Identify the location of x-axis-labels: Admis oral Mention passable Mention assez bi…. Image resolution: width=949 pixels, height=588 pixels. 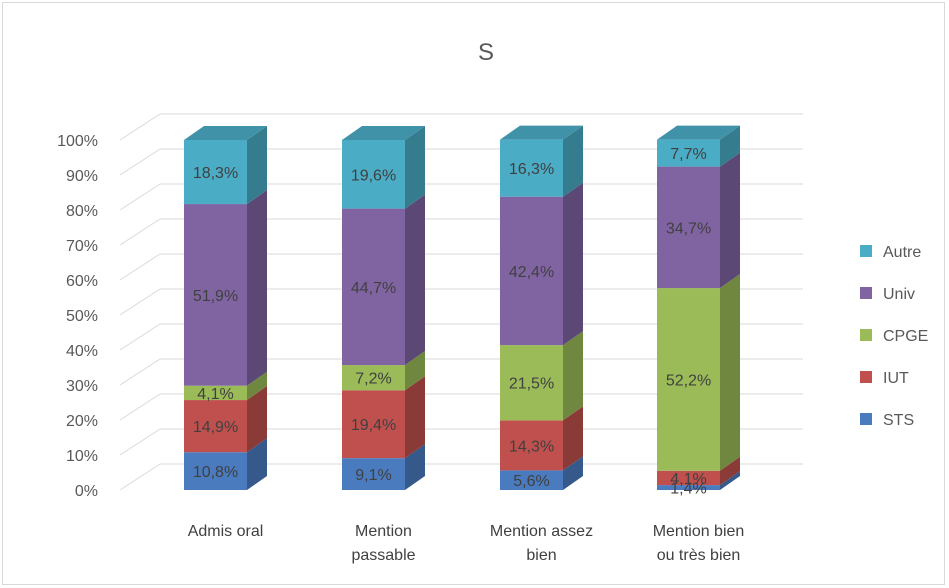
(466, 543).